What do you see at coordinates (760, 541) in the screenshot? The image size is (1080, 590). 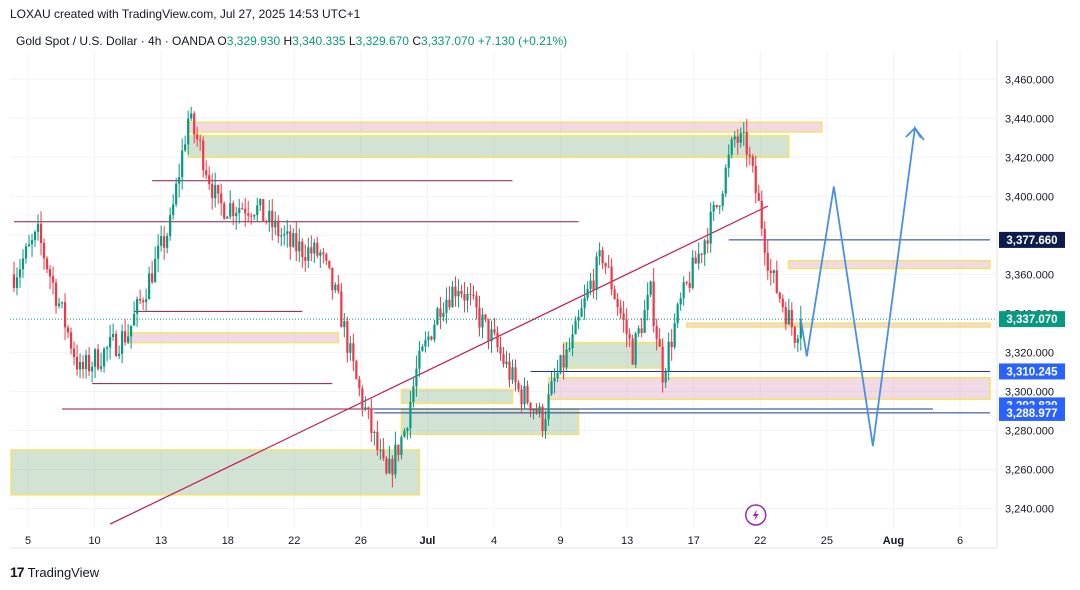 I see `x-tick-label: 22` at bounding box center [760, 541].